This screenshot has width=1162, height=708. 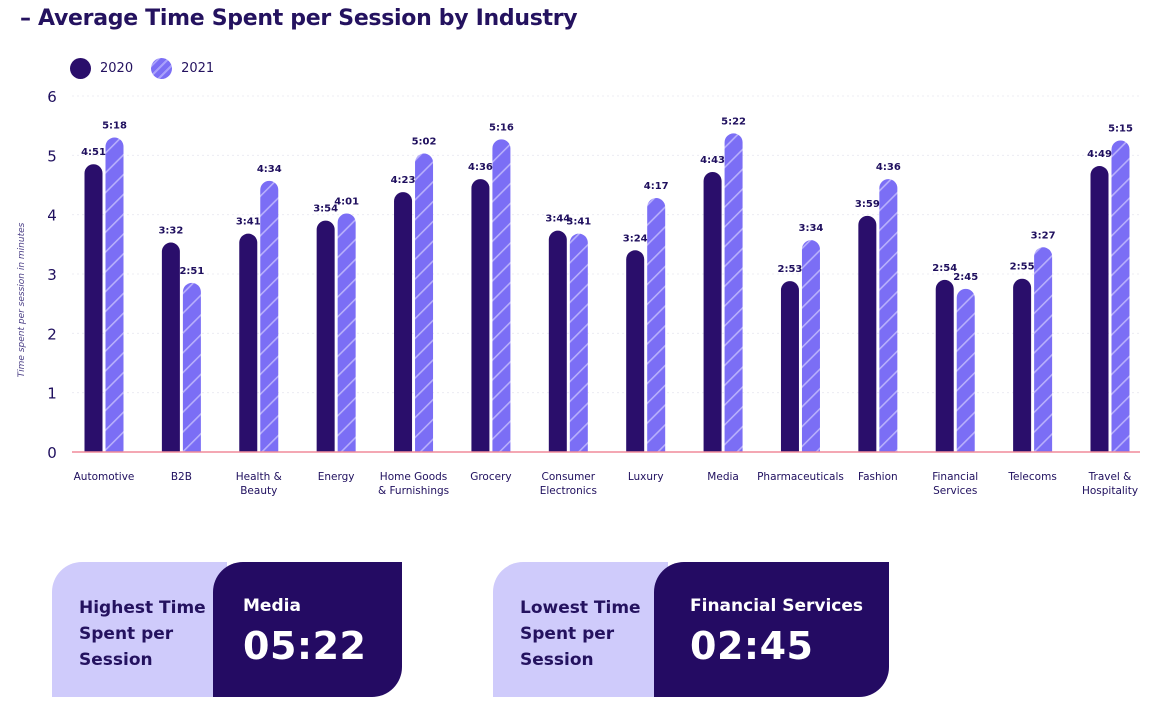 I want to click on lowest-industry-name: Financial Services, so click(x=777, y=606).